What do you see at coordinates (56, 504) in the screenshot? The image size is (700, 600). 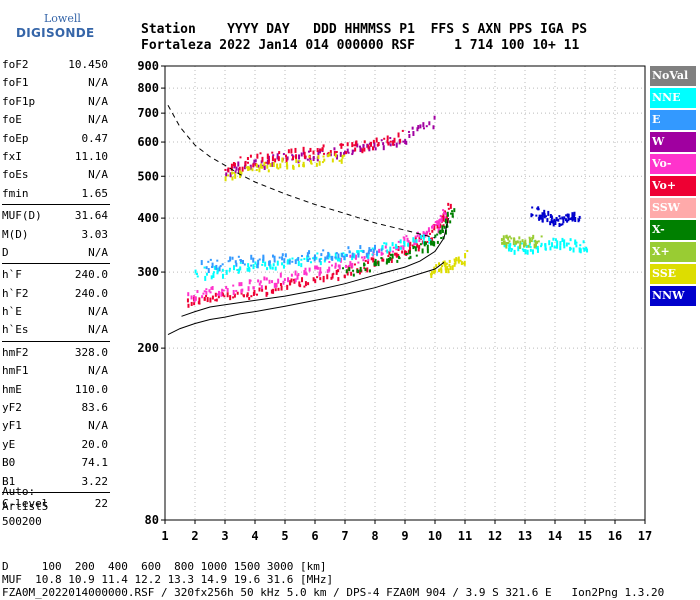 I see `param-row: C-level 22` at bounding box center [56, 504].